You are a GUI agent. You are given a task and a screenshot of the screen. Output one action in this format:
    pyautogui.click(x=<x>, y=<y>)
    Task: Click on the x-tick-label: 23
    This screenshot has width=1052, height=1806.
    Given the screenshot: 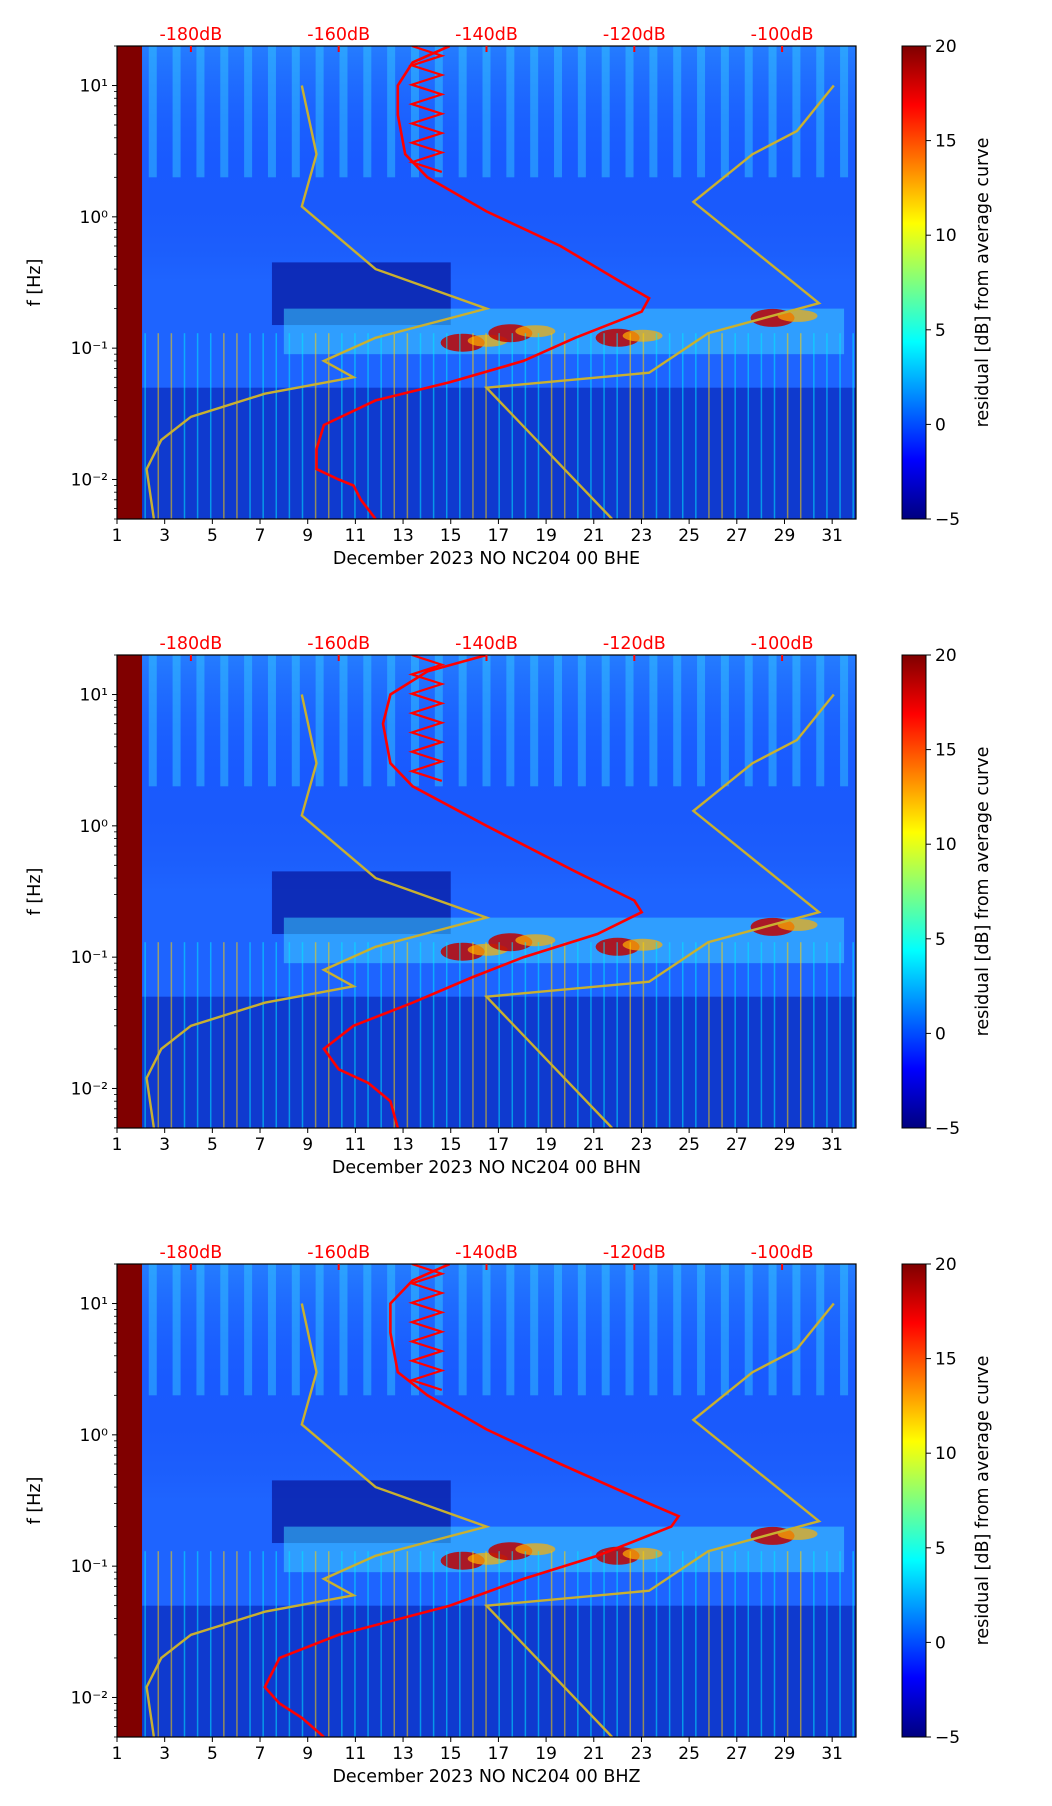 What is the action you would take?
    pyautogui.click(x=642, y=536)
    